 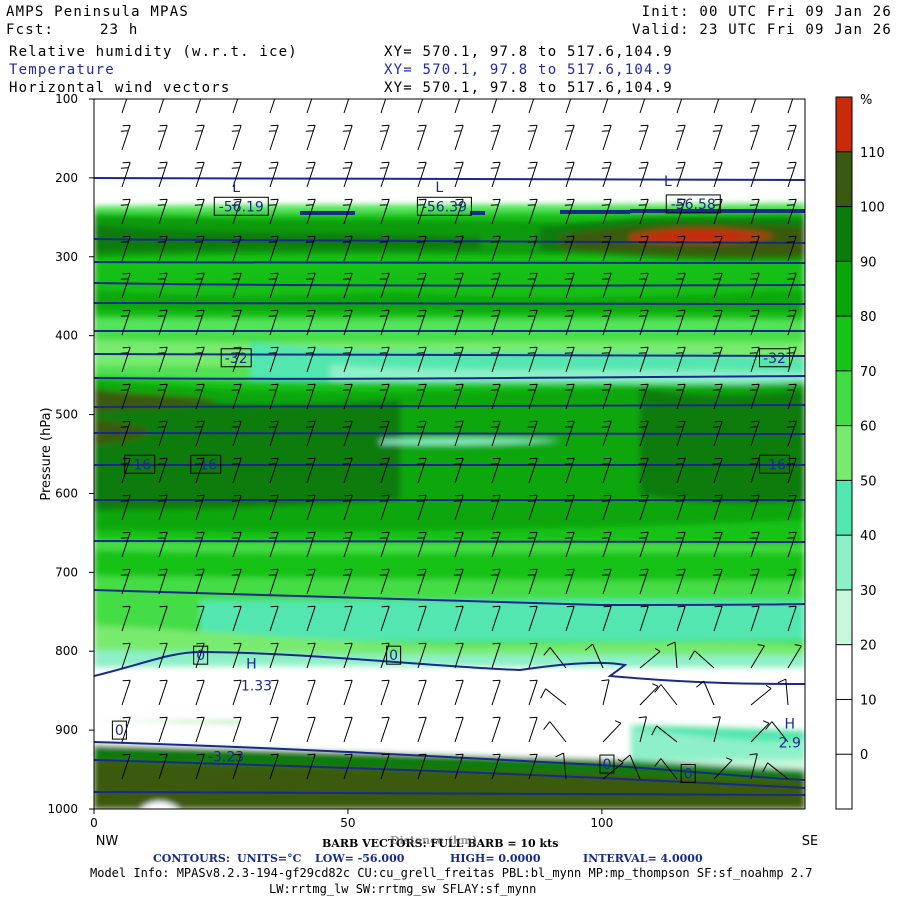 What do you see at coordinates (66, 651) in the screenshot?
I see `y-tick-label: 800` at bounding box center [66, 651].